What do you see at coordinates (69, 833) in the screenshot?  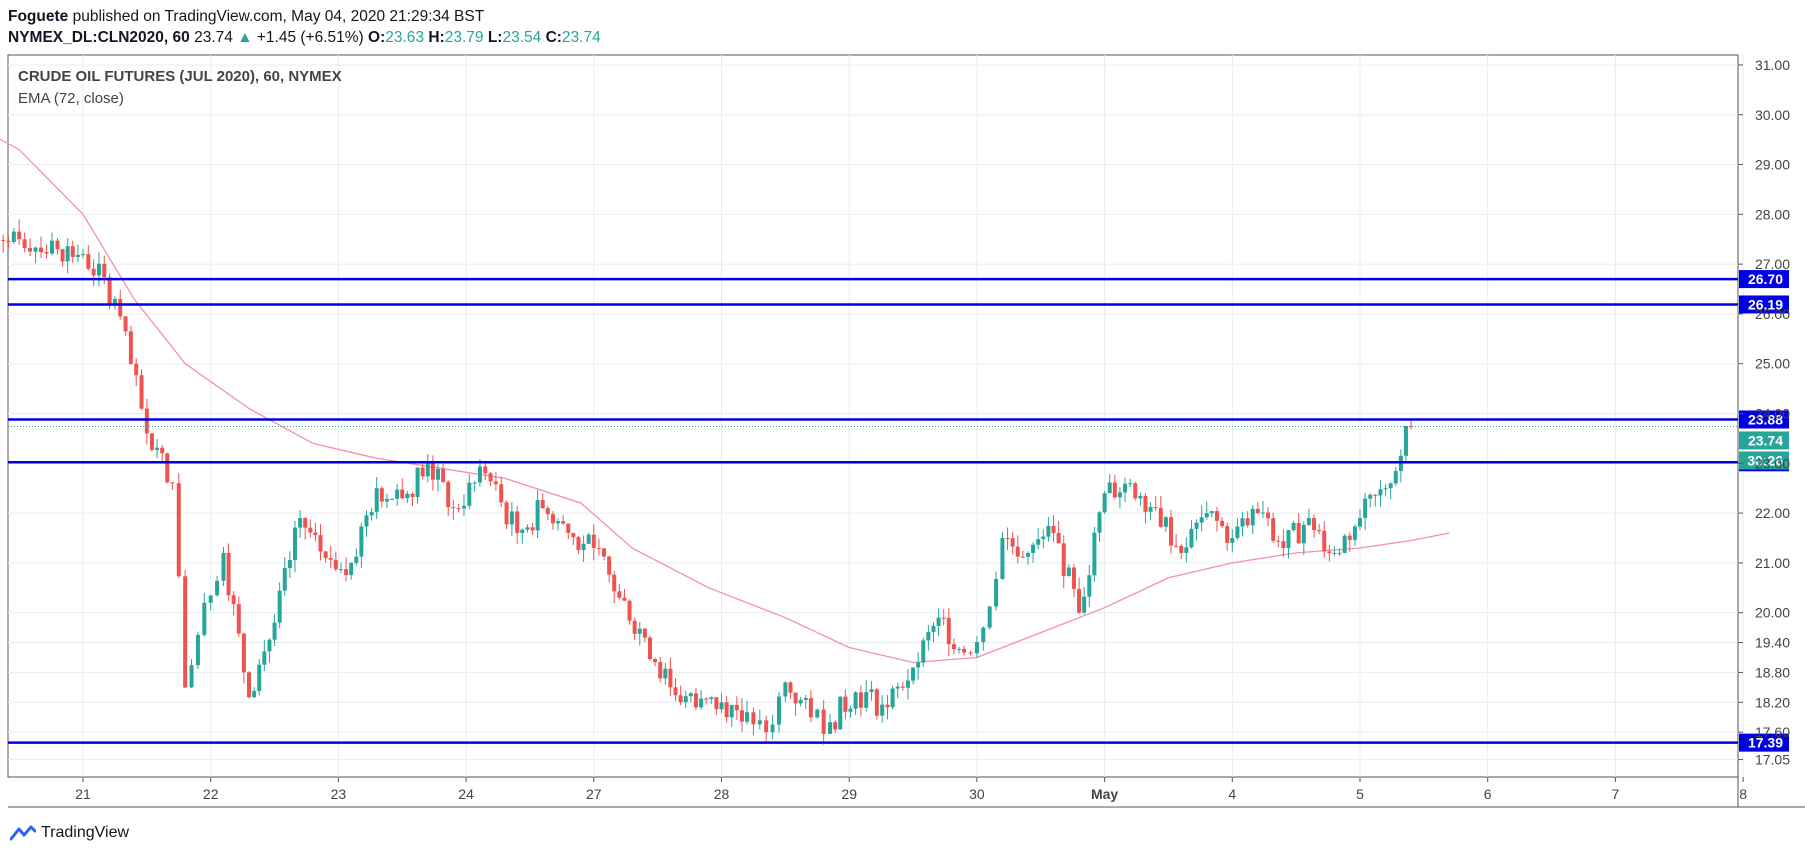 I see `tradingview-logo: TradingView` at bounding box center [69, 833].